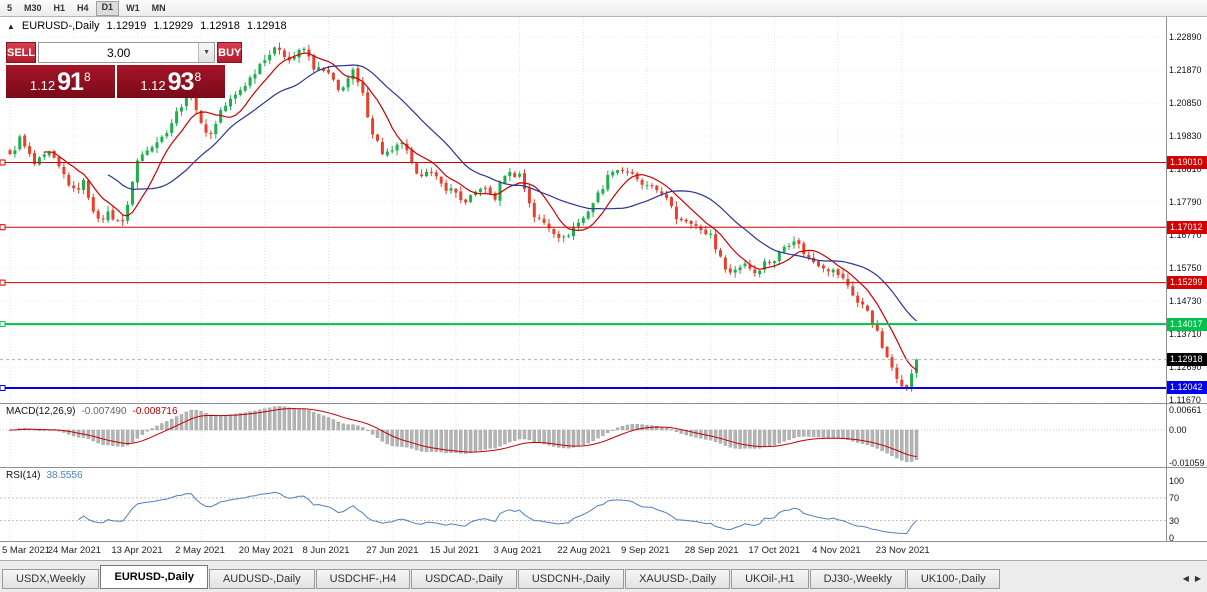 The height and width of the screenshot is (592, 1207). I want to click on rsi-name: RSI(14), so click(23, 475).